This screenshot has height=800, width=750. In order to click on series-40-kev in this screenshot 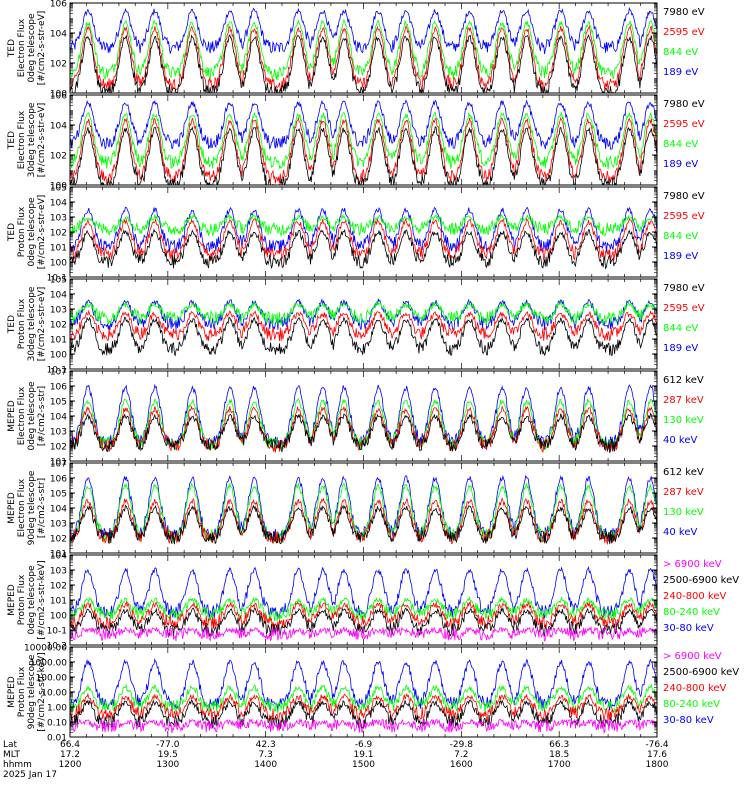, I will do `click(363, 417)`.